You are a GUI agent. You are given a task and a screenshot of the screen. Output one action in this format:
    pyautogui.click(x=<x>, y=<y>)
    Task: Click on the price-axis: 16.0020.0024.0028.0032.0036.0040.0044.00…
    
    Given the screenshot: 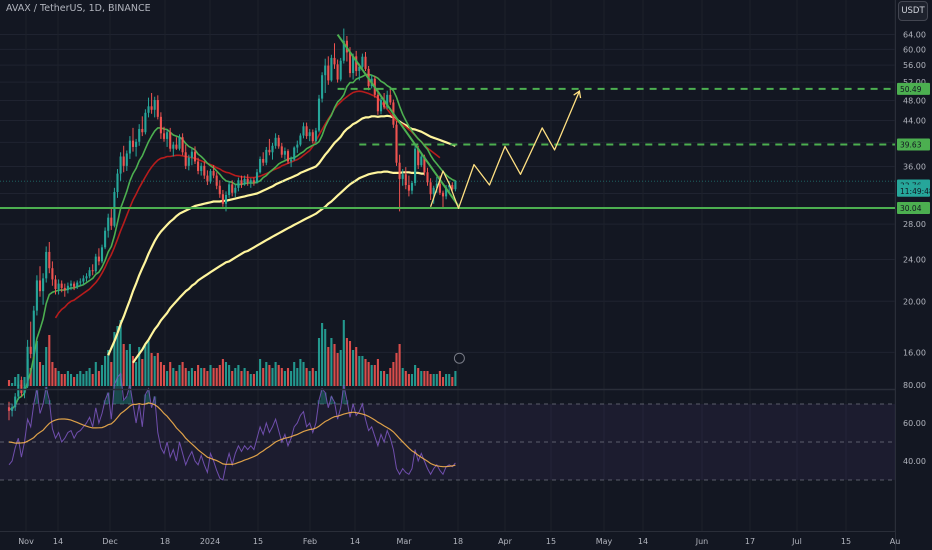 What is the action you would take?
    pyautogui.click(x=914, y=194)
    